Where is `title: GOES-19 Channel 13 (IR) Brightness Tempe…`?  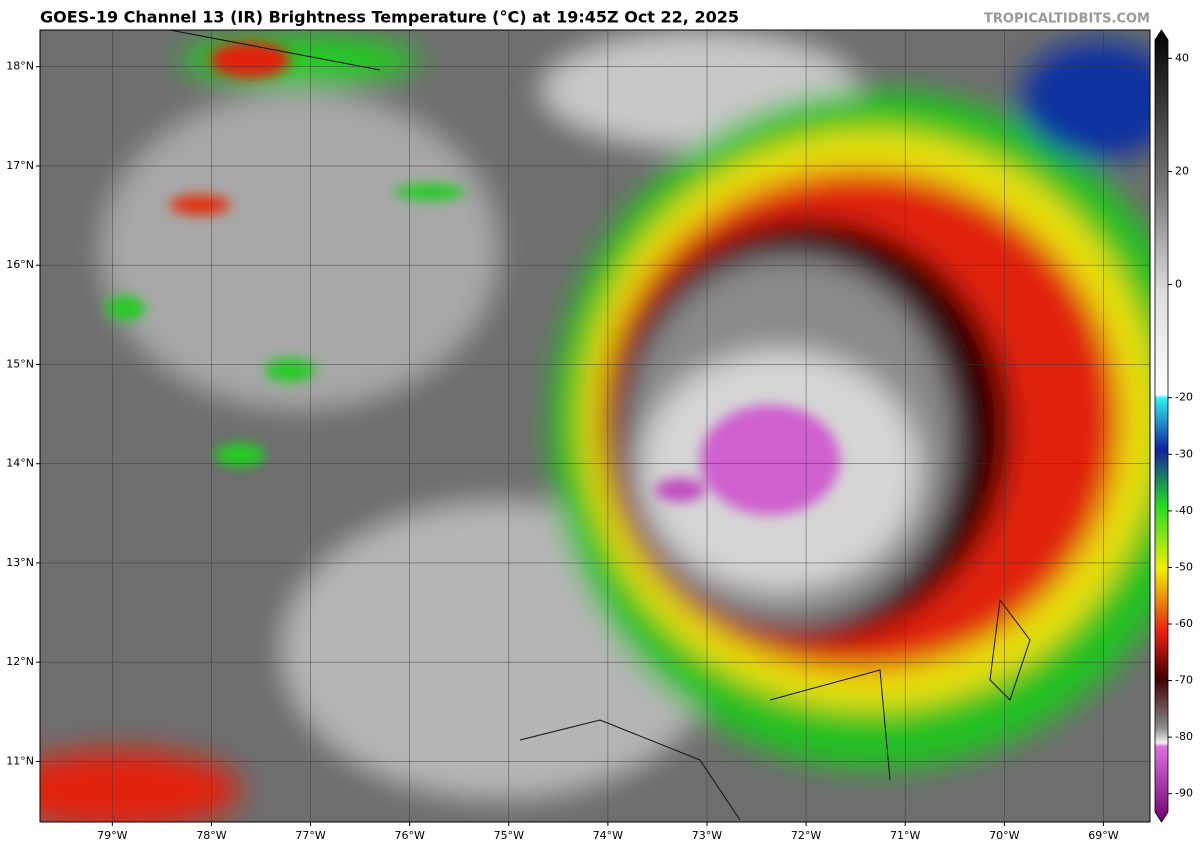
title: GOES-19 Channel 13 (IR) Brightness Tempe… is located at coordinates (389, 17).